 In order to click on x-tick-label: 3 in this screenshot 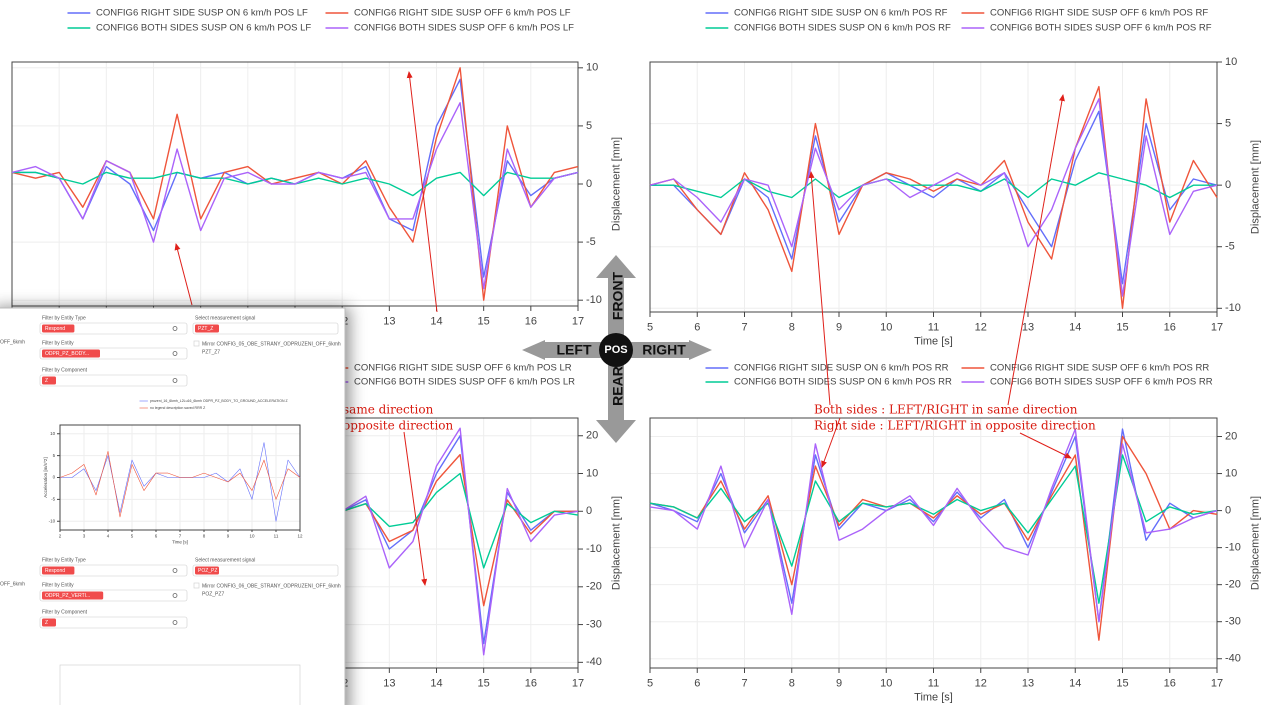, I will do `click(84, 535)`.